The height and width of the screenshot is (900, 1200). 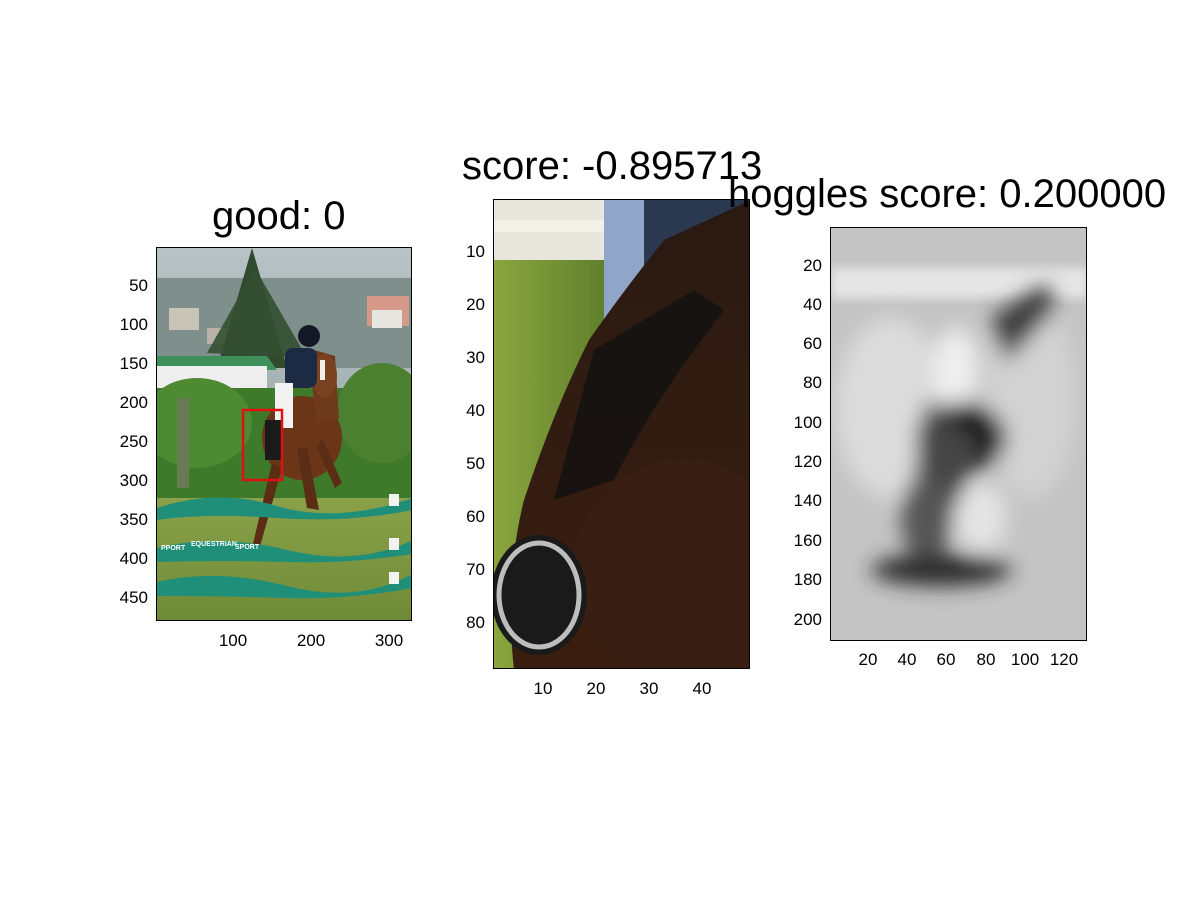 What do you see at coordinates (812, 265) in the screenshot?
I see `panel-3-ytick: 20` at bounding box center [812, 265].